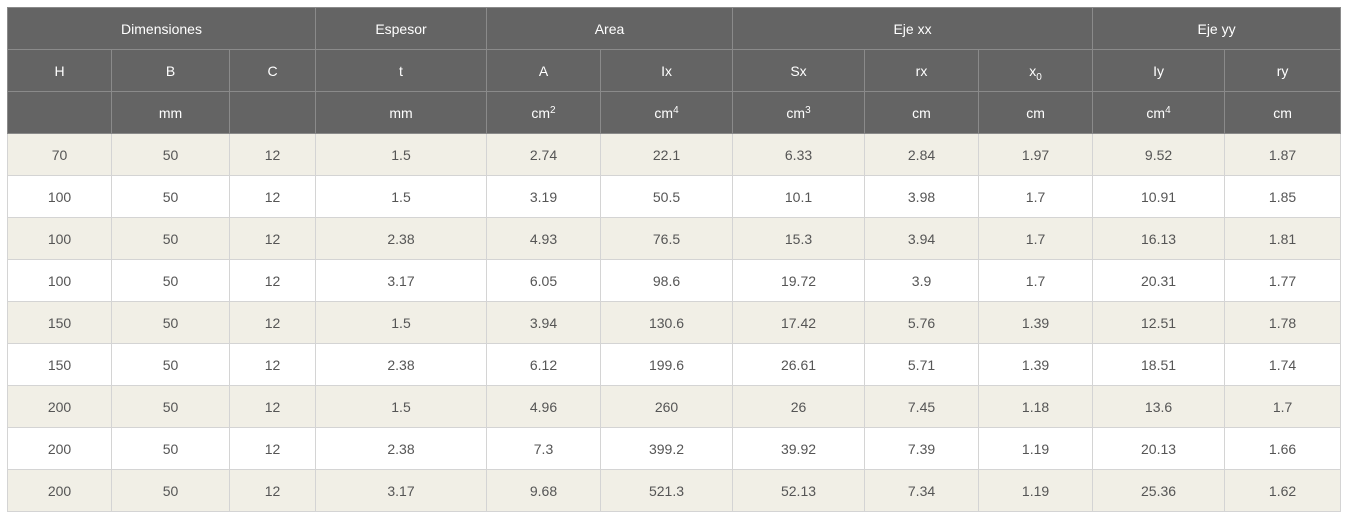 Image resolution: width=1349 pixels, height=524 pixels. What do you see at coordinates (799, 238) in the screenshot?
I see `cell-sx: 15.3` at bounding box center [799, 238].